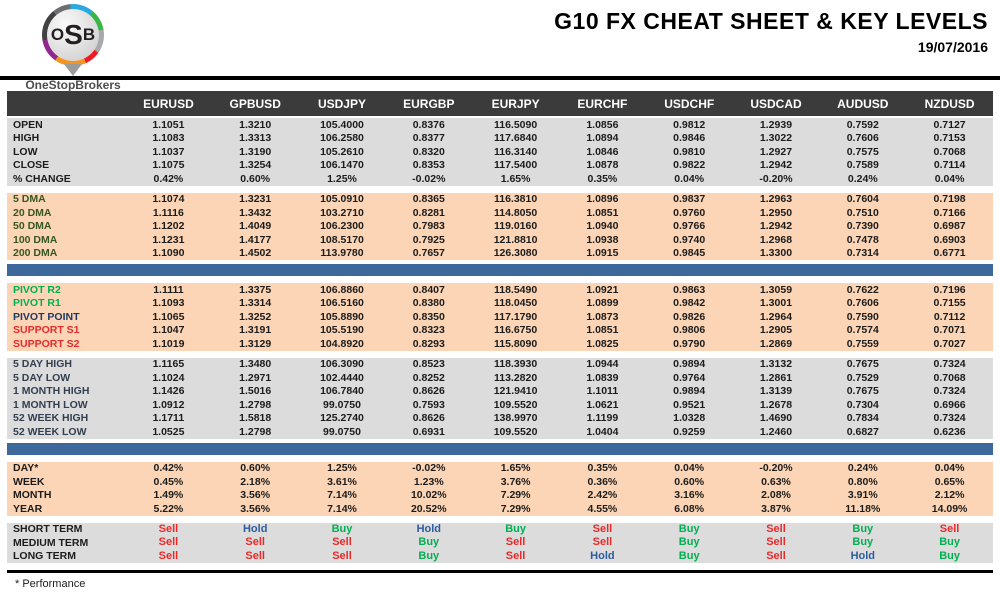  Describe the element at coordinates (428, 289) in the screenshot. I see `value-cell: 0.8407` at that location.